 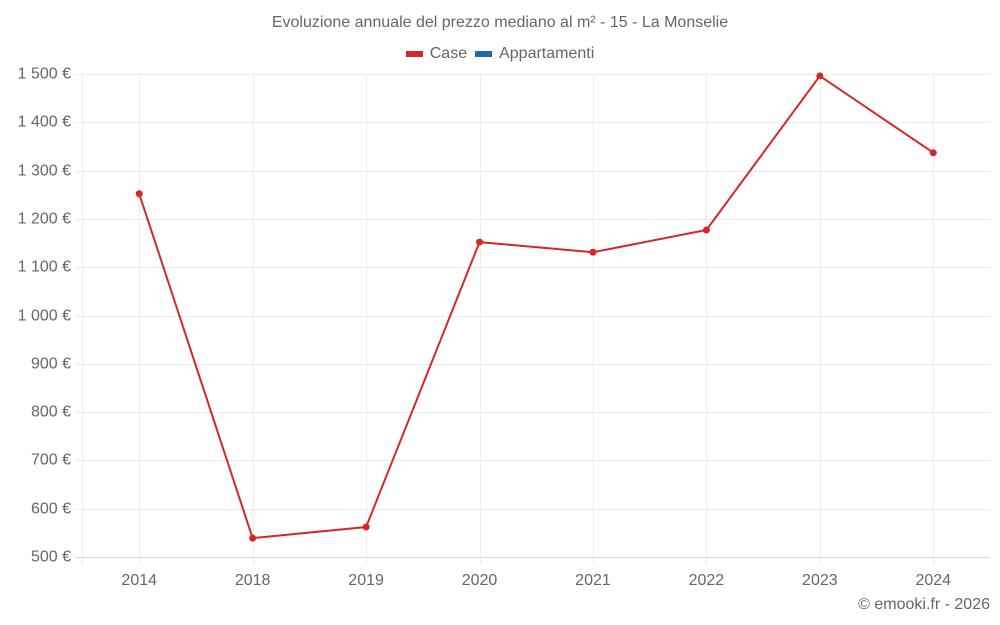 I want to click on y-tick-label: 1 500 €, so click(x=44, y=74).